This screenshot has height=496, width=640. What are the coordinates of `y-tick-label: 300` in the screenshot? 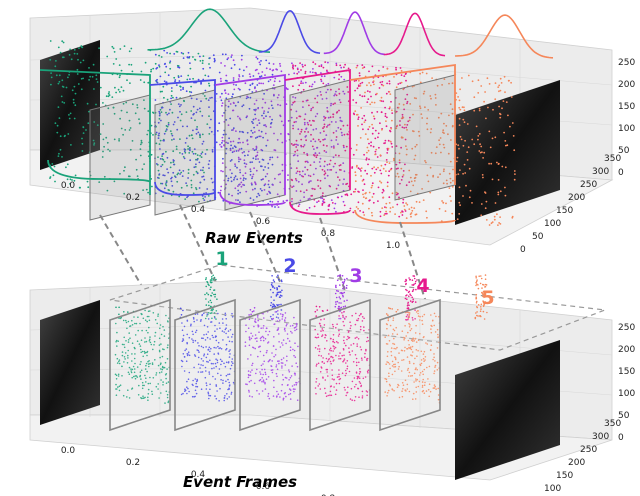 It's located at (600, 172).